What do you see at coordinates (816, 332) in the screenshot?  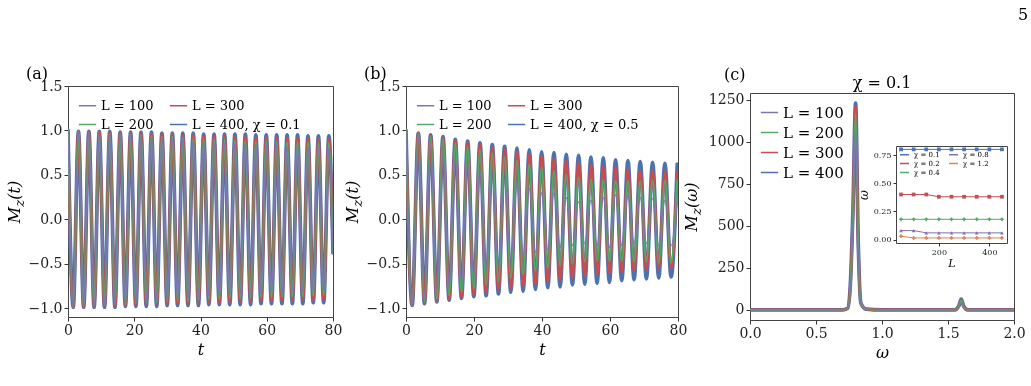 I see `x-tick-label: 0.5` at bounding box center [816, 332].